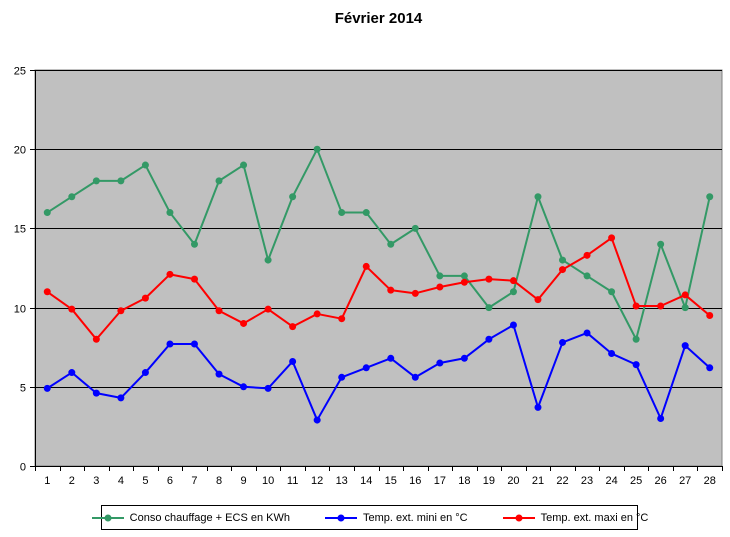  I want to click on x-tick-label: 28, so click(710, 481).